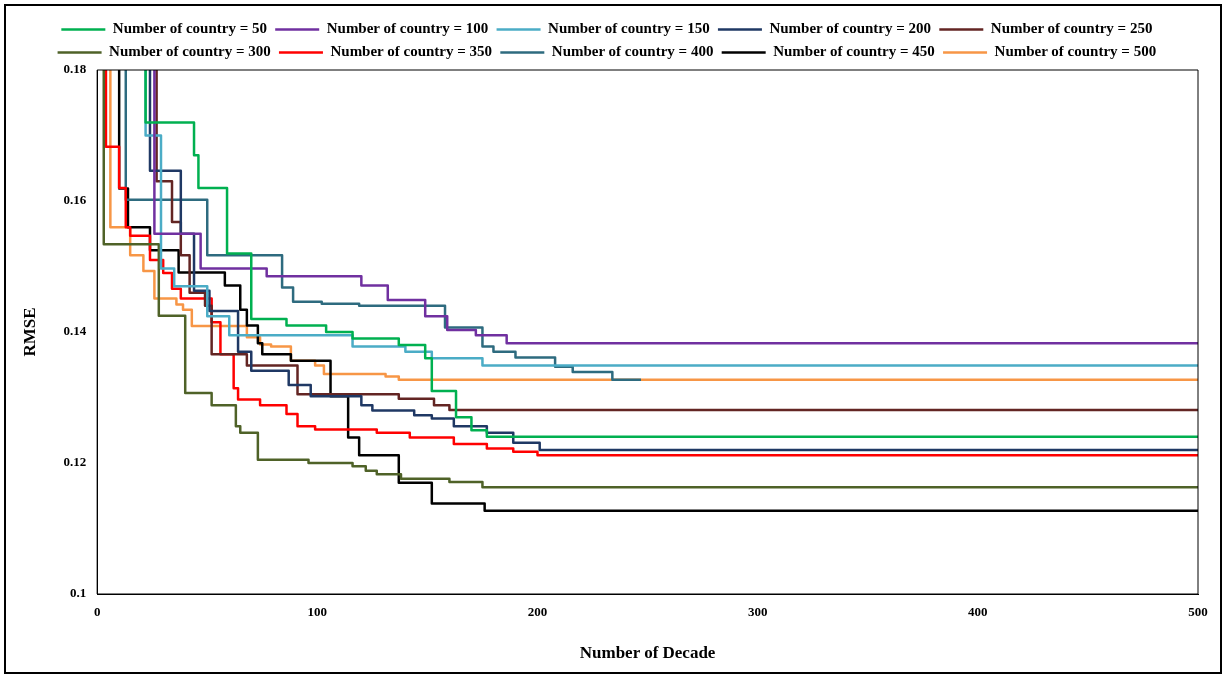  What do you see at coordinates (647, 653) in the screenshot?
I see `x-axis-title: Number of Decade` at bounding box center [647, 653].